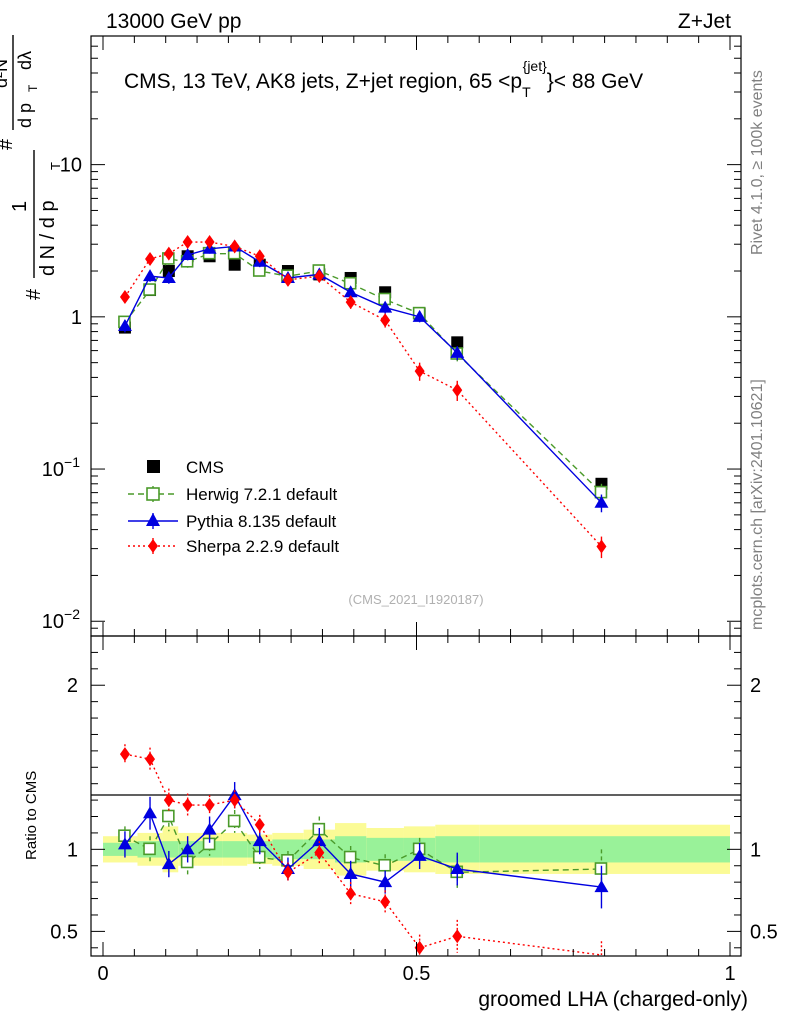  Describe the element at coordinates (8, 144) in the screenshot. I see `ylabel-hash-2: #` at that location.